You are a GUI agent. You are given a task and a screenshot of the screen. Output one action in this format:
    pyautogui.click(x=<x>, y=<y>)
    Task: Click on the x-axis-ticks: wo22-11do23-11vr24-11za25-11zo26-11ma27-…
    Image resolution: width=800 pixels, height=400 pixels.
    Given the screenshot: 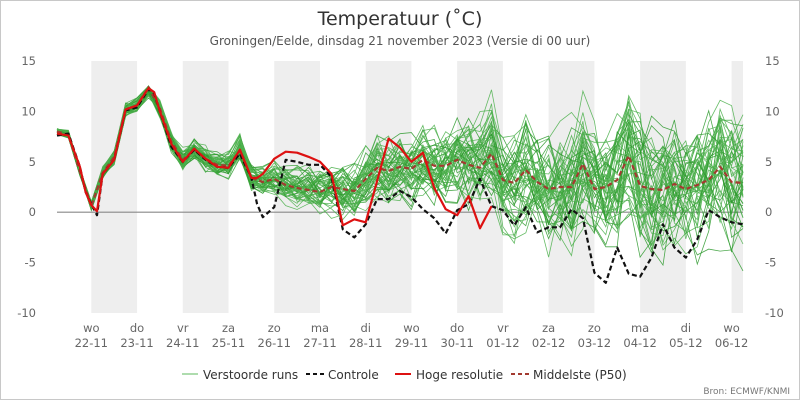 What is the action you would take?
    pyautogui.click(x=412, y=335)
    